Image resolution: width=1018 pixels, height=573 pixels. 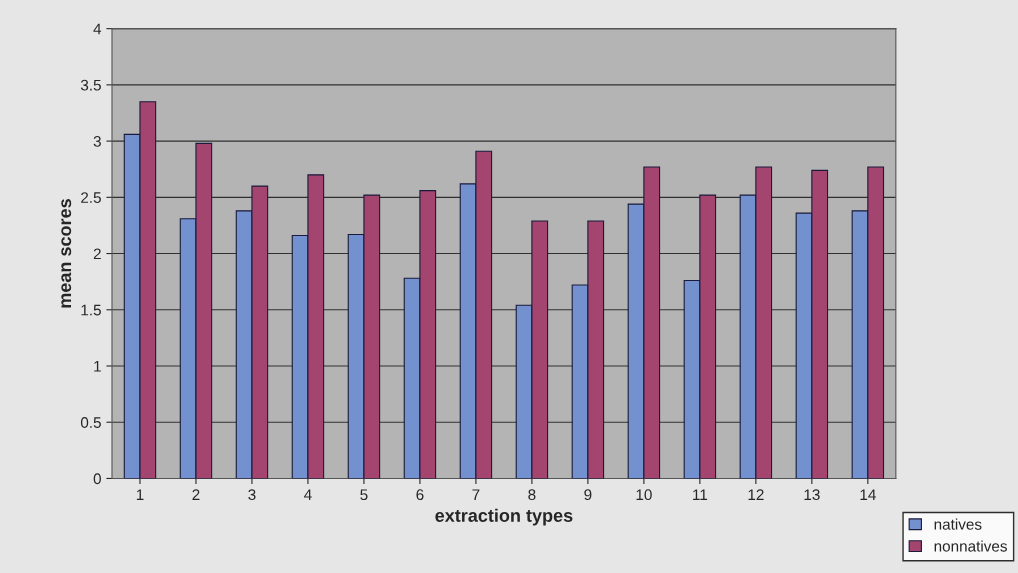 I want to click on legend-label: nonnatives, so click(x=970, y=546).